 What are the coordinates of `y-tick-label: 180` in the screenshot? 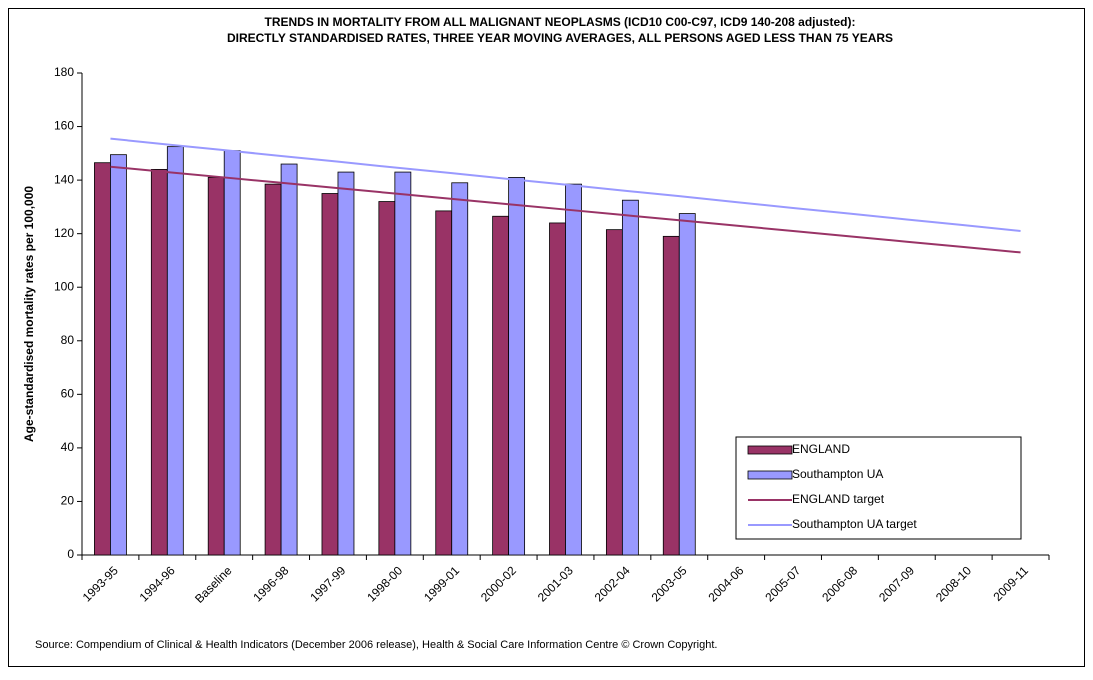 It's located at (64, 72).